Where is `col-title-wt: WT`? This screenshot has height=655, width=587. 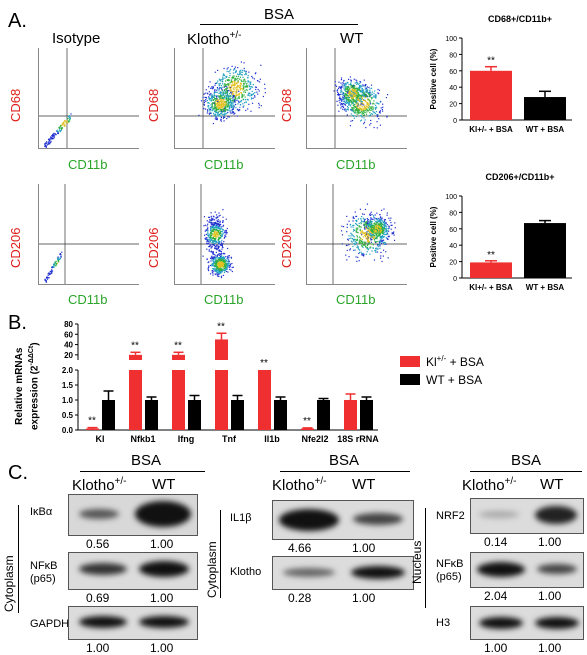 col-title-wt: WT is located at coordinates (352, 38).